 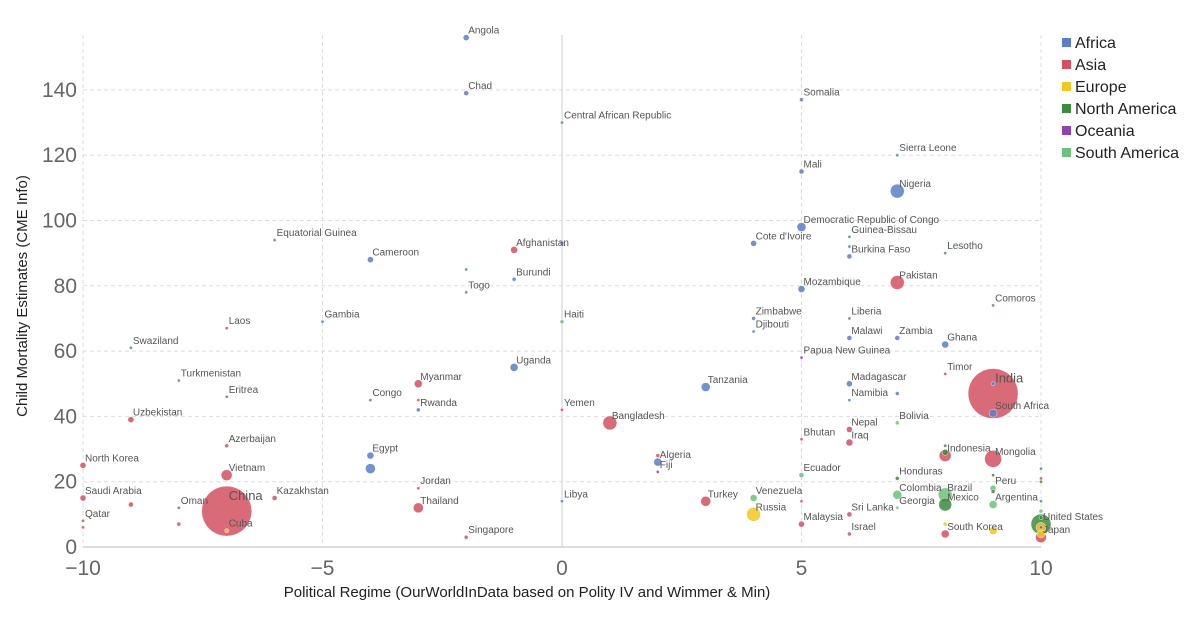 What do you see at coordinates (1094, 87) in the screenshot?
I see `legend-item: Europe` at bounding box center [1094, 87].